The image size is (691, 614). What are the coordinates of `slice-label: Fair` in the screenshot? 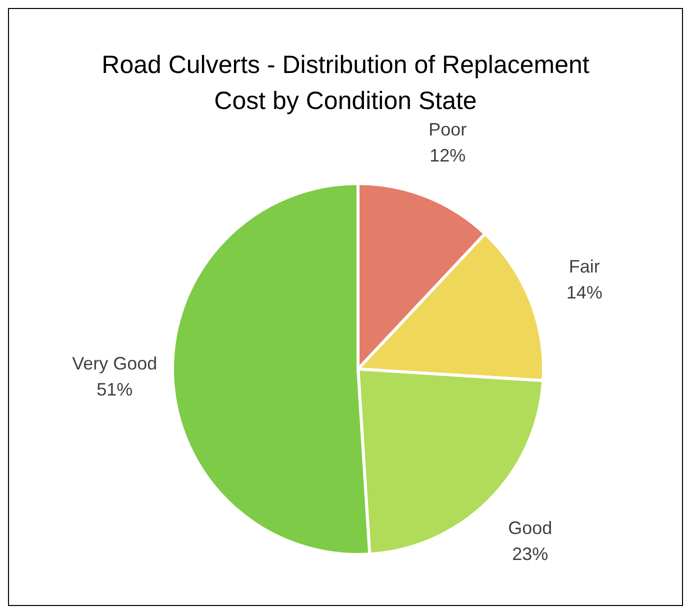 It's located at (584, 266).